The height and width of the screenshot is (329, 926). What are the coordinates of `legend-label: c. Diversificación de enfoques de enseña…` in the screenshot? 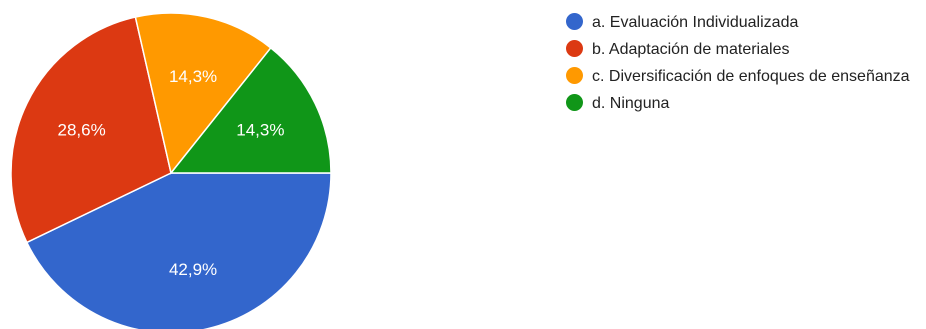 It's located at (751, 76).